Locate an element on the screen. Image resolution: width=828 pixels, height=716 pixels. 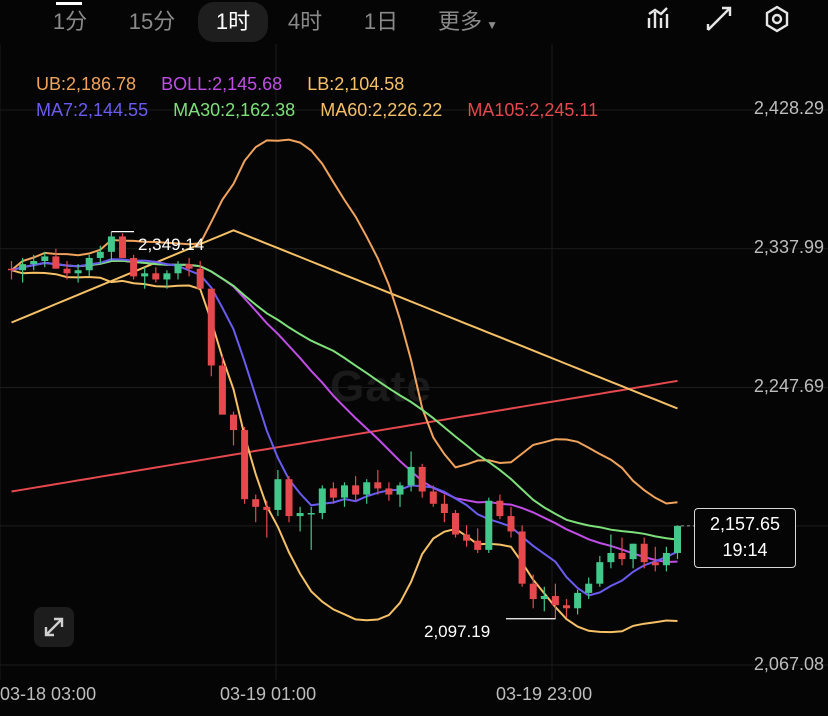
price-tick: 2,428.29 is located at coordinates (788, 108).